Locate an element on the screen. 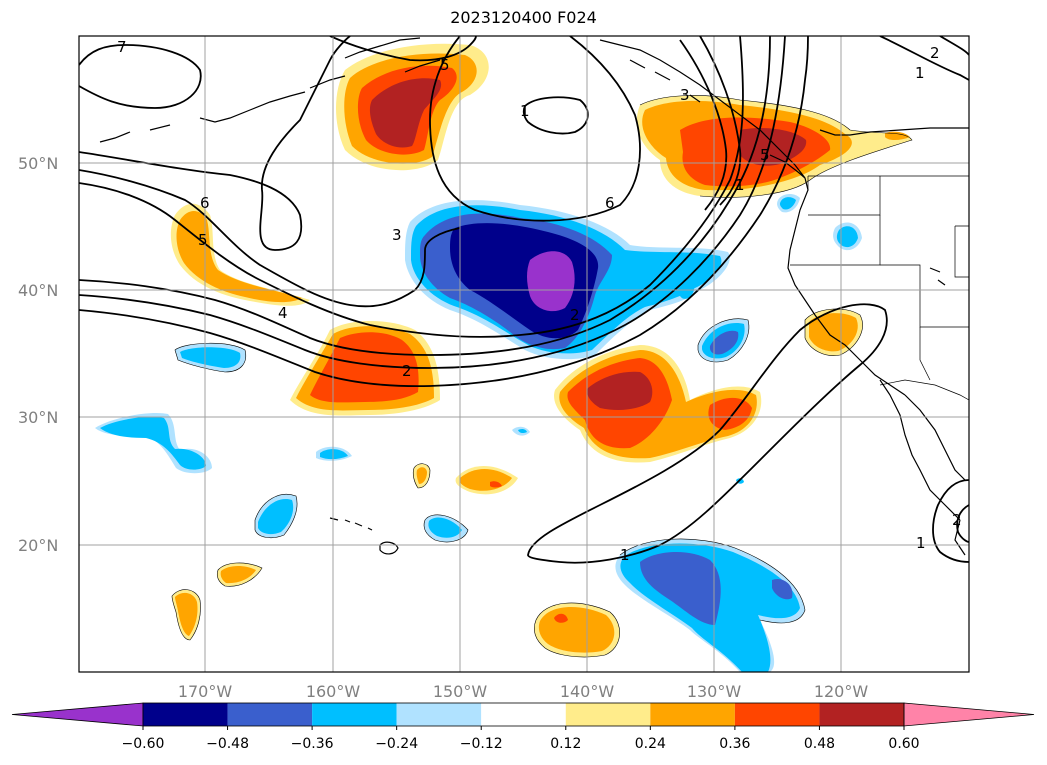  longitude-labels: 170°W 160°W 150°W 140°W 130°W 120°W is located at coordinates (523, 691).